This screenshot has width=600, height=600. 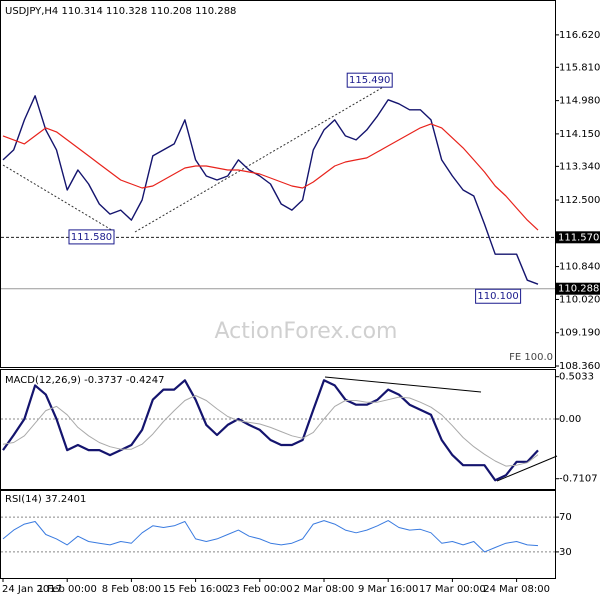 I want to click on x-tick-label: 2 Mar 08:00, so click(x=324, y=589).